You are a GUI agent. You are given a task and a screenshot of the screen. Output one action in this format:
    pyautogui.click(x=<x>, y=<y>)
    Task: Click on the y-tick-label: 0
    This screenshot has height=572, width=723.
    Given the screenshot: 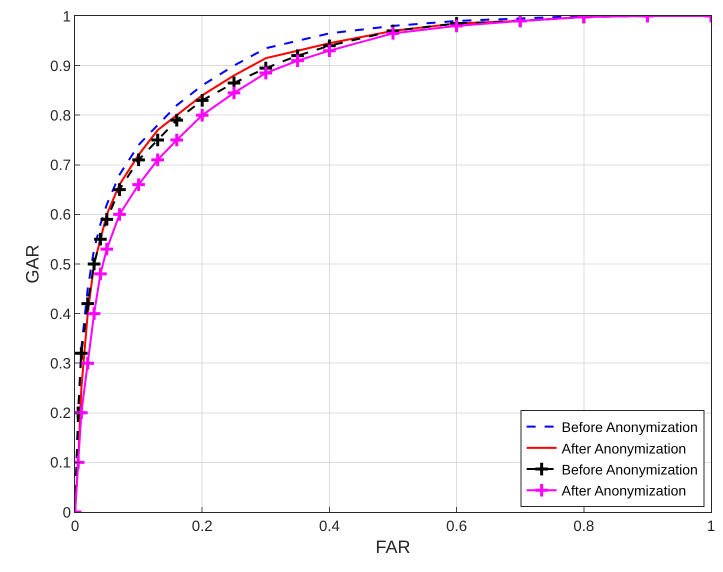 What is the action you would take?
    pyautogui.click(x=66, y=513)
    